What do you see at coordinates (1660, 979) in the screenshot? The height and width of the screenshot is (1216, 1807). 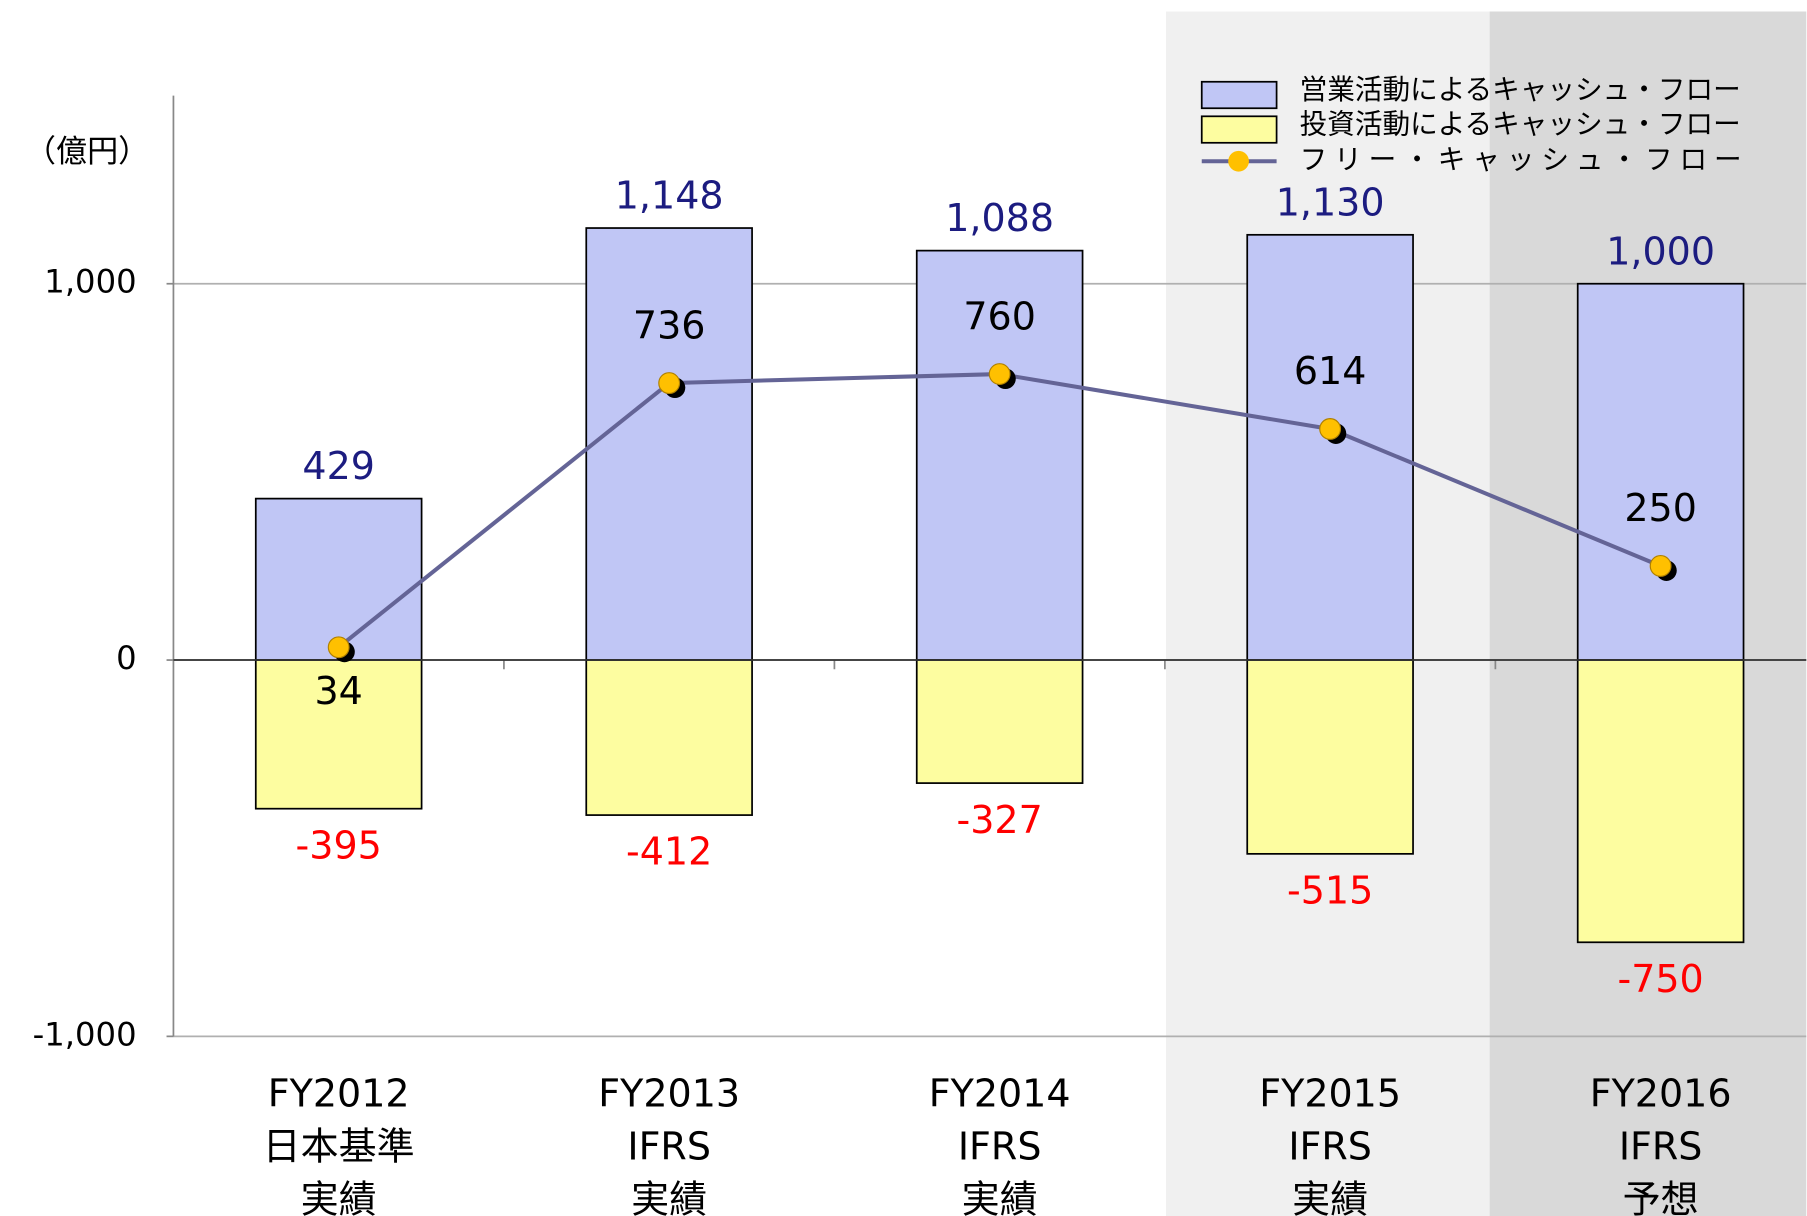 I see `data-label: -750` at bounding box center [1660, 979].